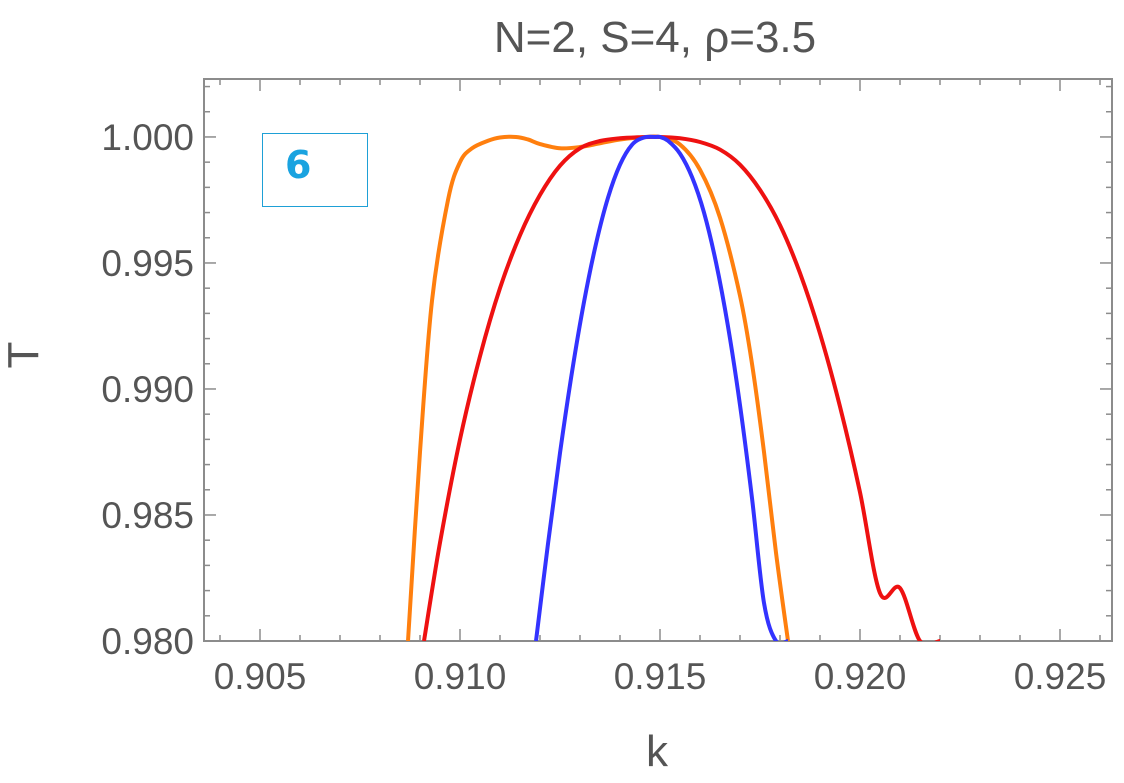  What do you see at coordinates (660, 676) in the screenshot?
I see `x-tick-label: 0.915` at bounding box center [660, 676].